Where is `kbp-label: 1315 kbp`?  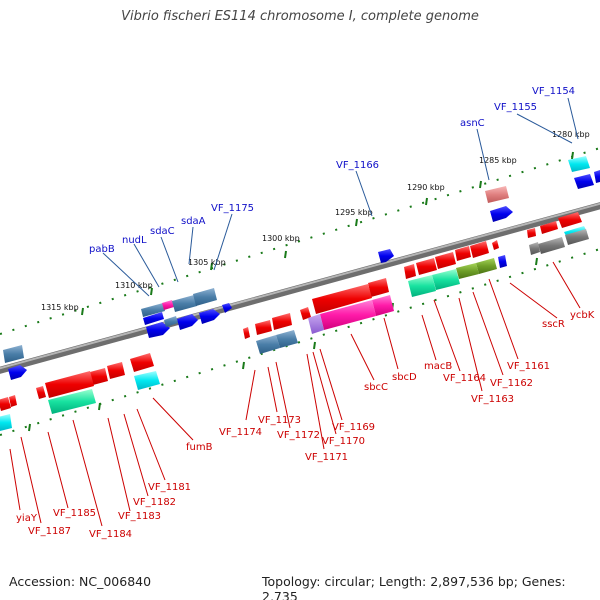 kbp-label: 1315 kbp is located at coordinates (60, 307).